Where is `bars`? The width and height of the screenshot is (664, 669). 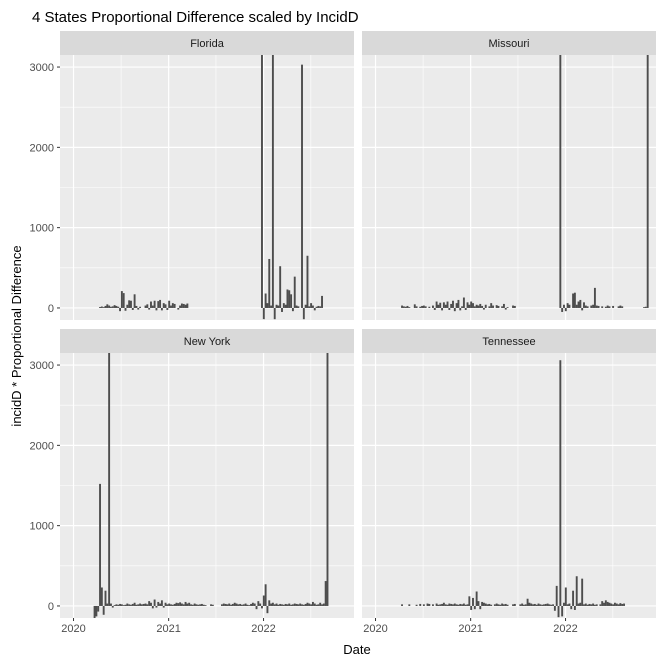
bars is located at coordinates (211, 485).